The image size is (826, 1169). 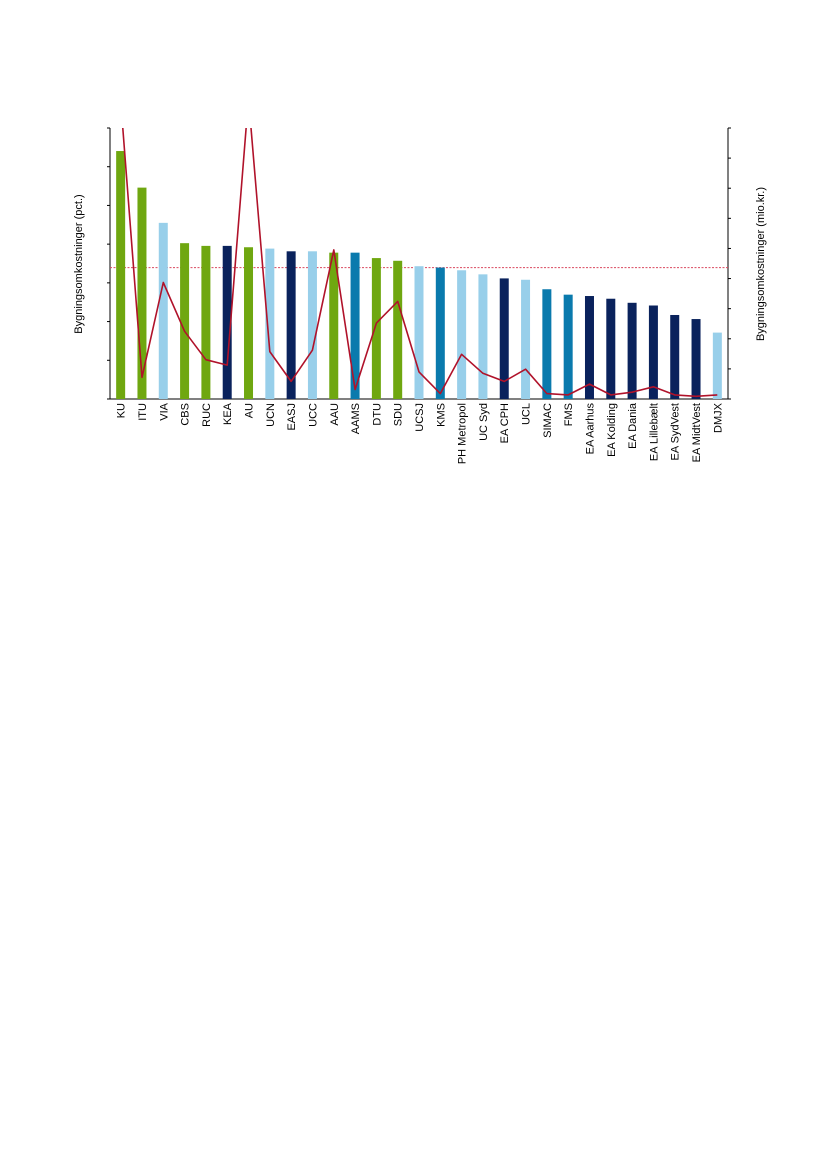 What do you see at coordinates (313, 415) in the screenshot?
I see `x-tick-label: UCC` at bounding box center [313, 415].